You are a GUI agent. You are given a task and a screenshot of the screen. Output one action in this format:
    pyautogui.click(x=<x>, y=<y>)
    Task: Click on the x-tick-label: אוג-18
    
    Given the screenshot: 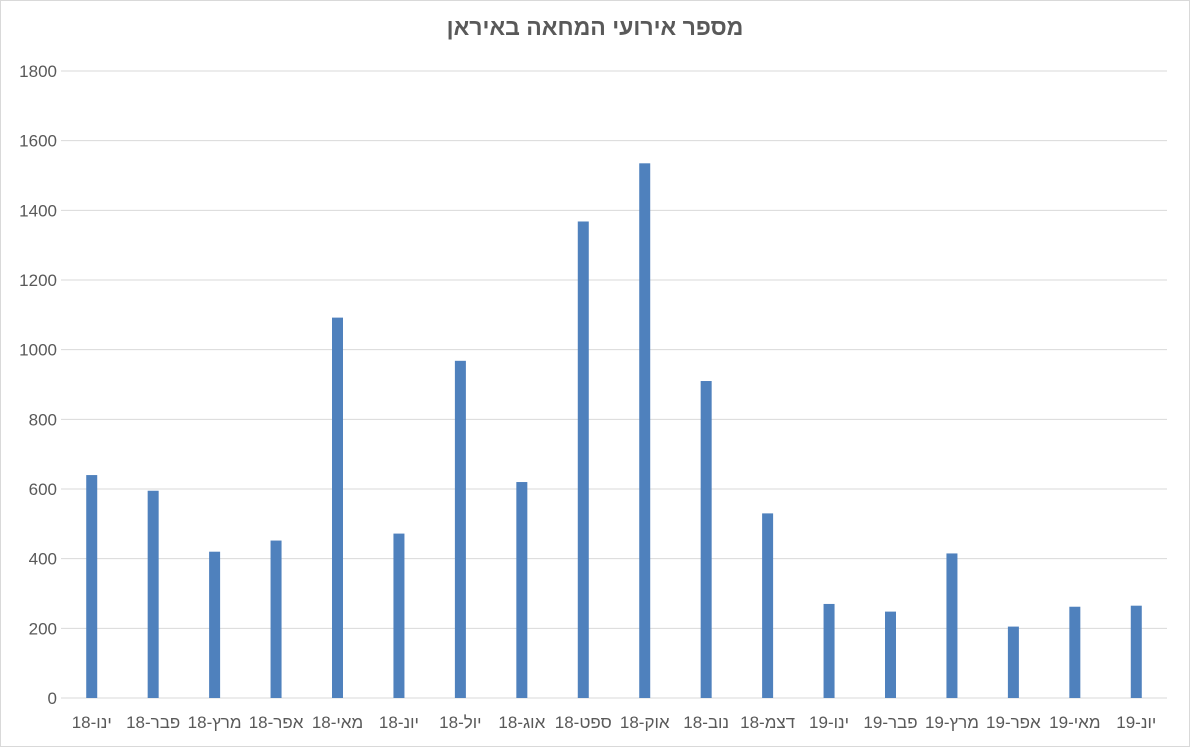 What is the action you would take?
    pyautogui.click(x=521, y=722)
    